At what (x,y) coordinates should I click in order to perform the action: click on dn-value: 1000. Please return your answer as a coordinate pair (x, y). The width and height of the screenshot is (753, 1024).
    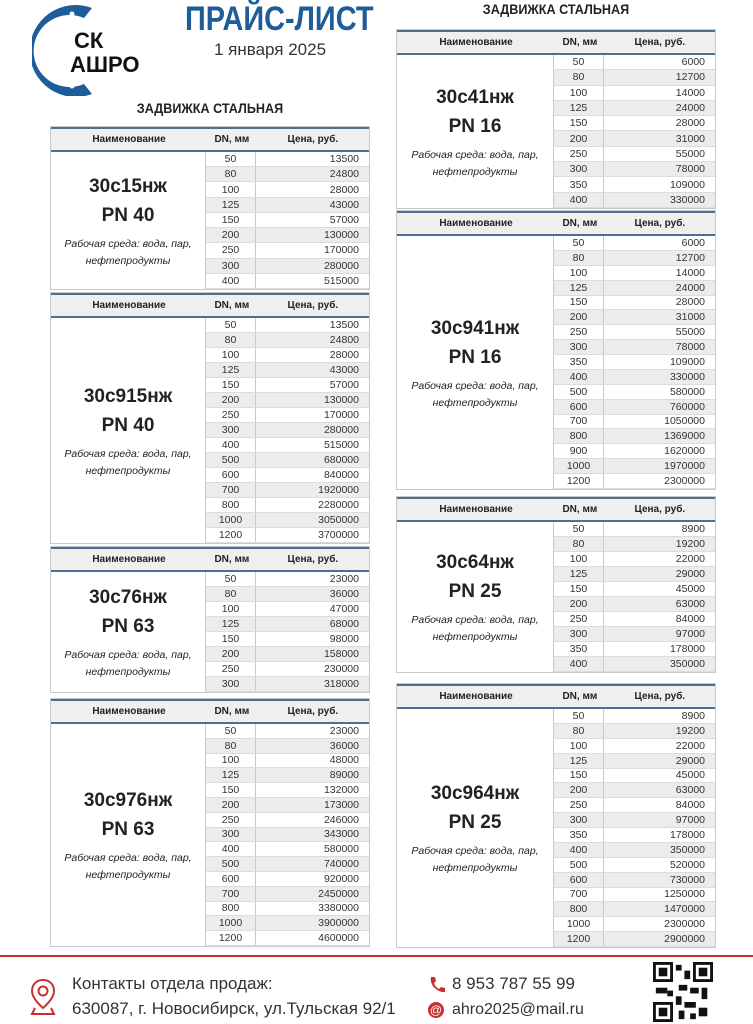
    Looking at the image, I should click on (579, 466).